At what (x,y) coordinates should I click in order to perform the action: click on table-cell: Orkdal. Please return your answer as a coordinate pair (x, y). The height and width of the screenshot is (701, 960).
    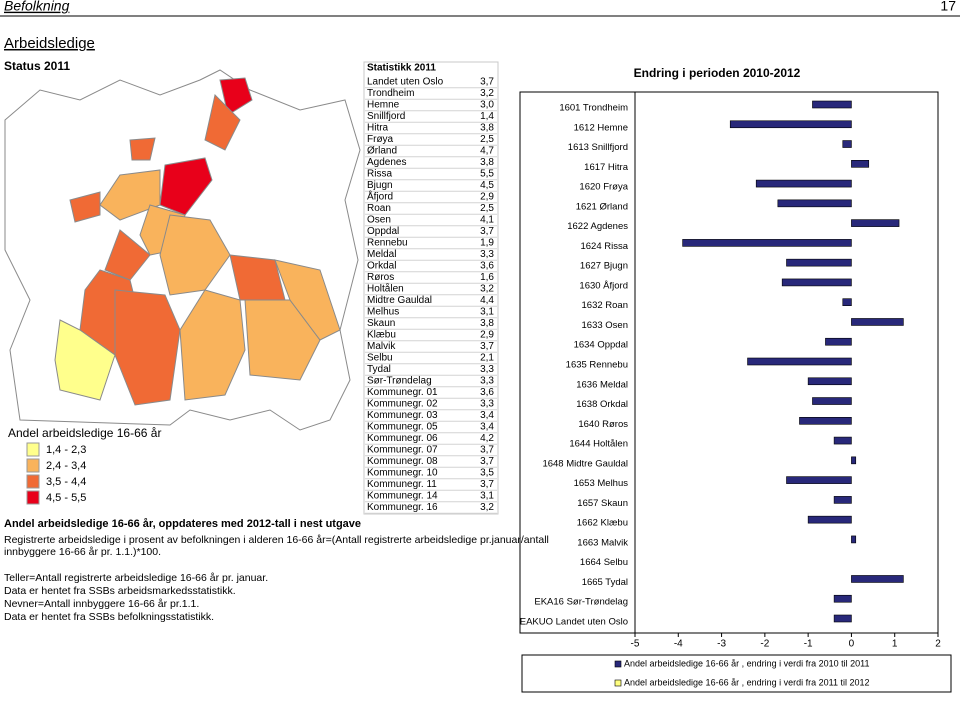
    Looking at the image, I should click on (381, 266).